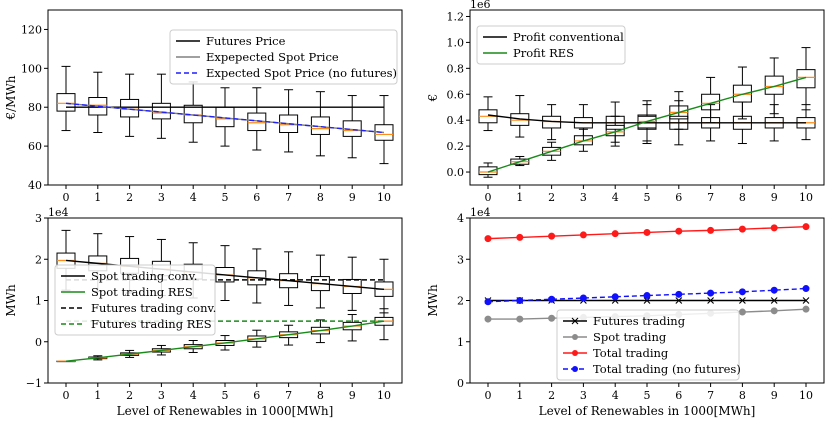  Describe the element at coordinates (488, 395) in the screenshot. I see `totals-x-tick-label: 0` at that location.